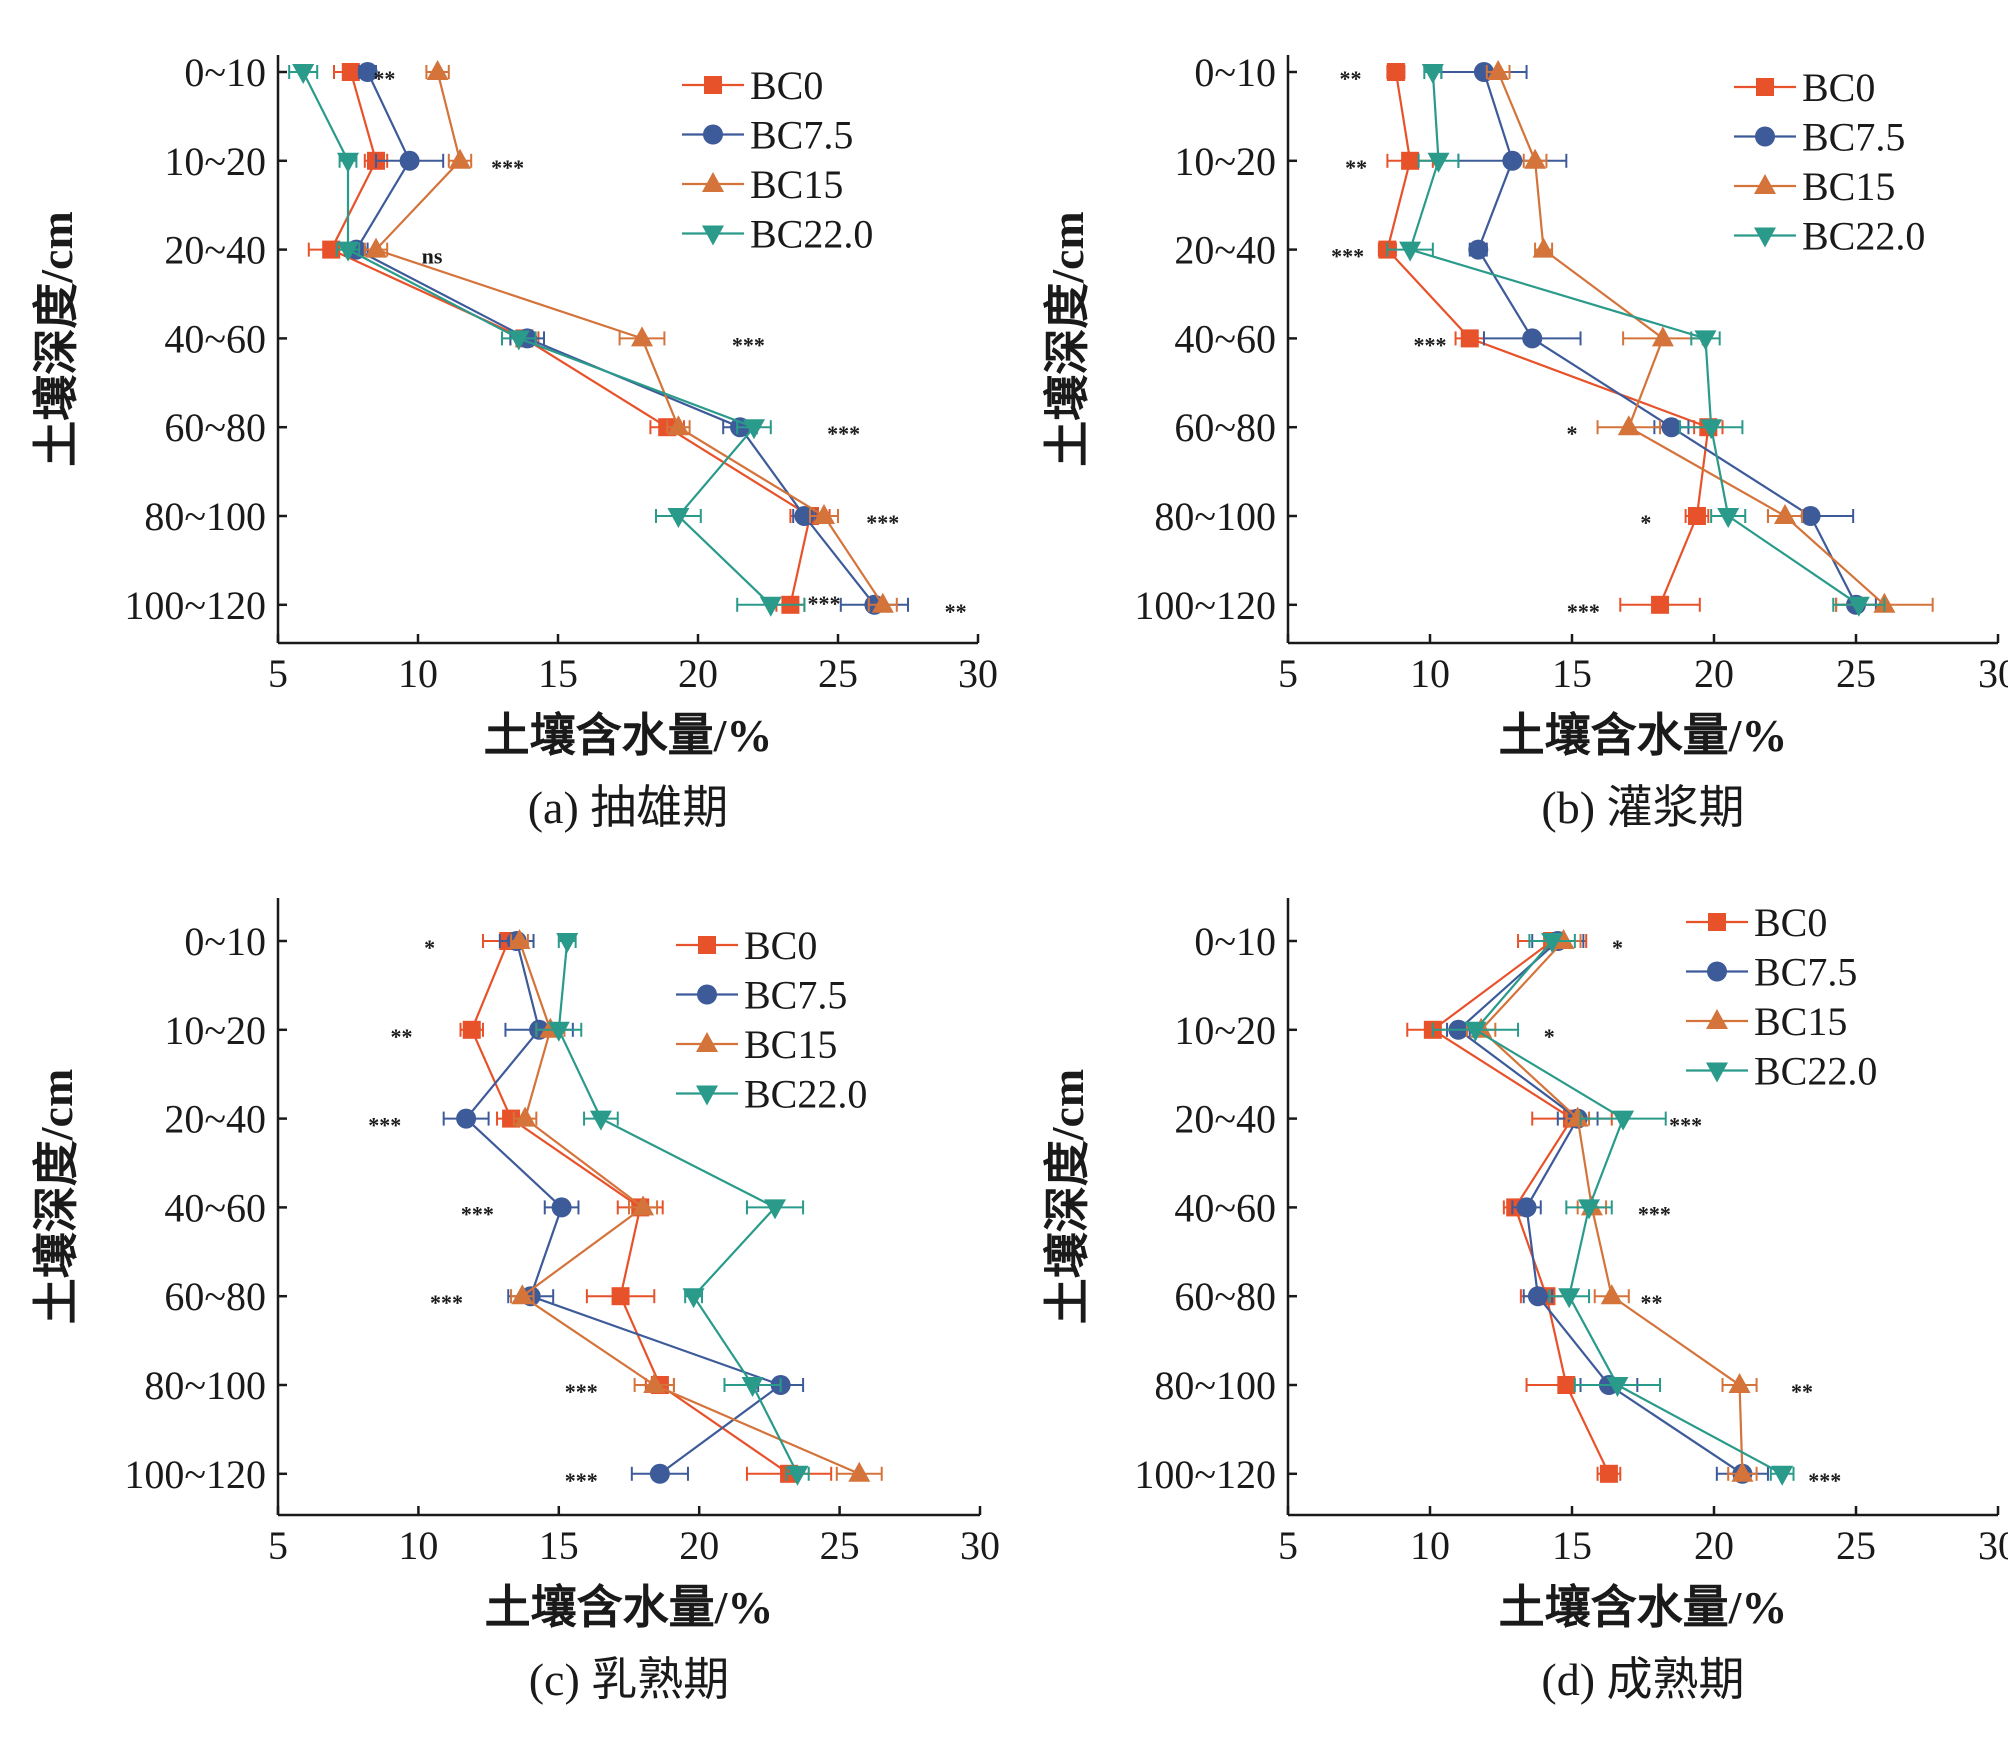  Describe the element at coordinates (1643, 1607) in the screenshot. I see `x-axis-title: 土壤含水量/%` at that location.